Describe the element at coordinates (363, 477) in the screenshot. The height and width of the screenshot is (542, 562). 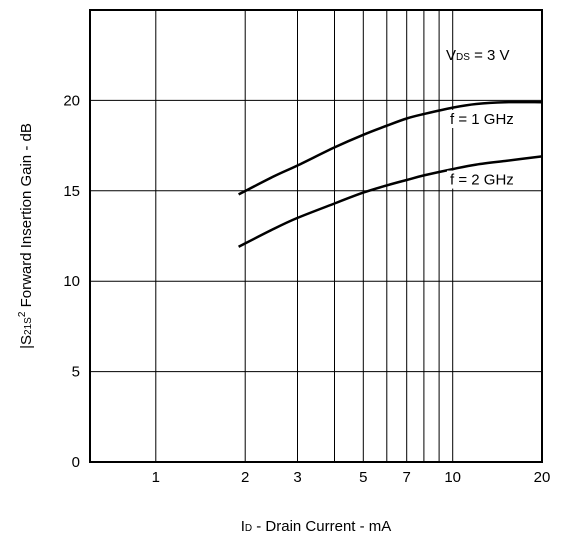
I see `x-tick-label: 5` at that location.